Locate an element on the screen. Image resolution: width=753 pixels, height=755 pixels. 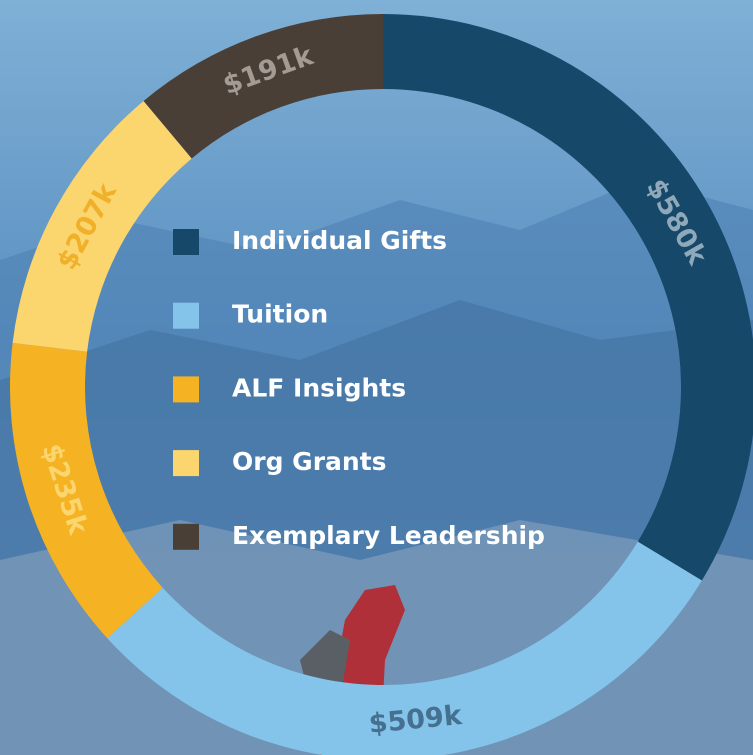
legend-label: Org Grants is located at coordinates (309, 461).